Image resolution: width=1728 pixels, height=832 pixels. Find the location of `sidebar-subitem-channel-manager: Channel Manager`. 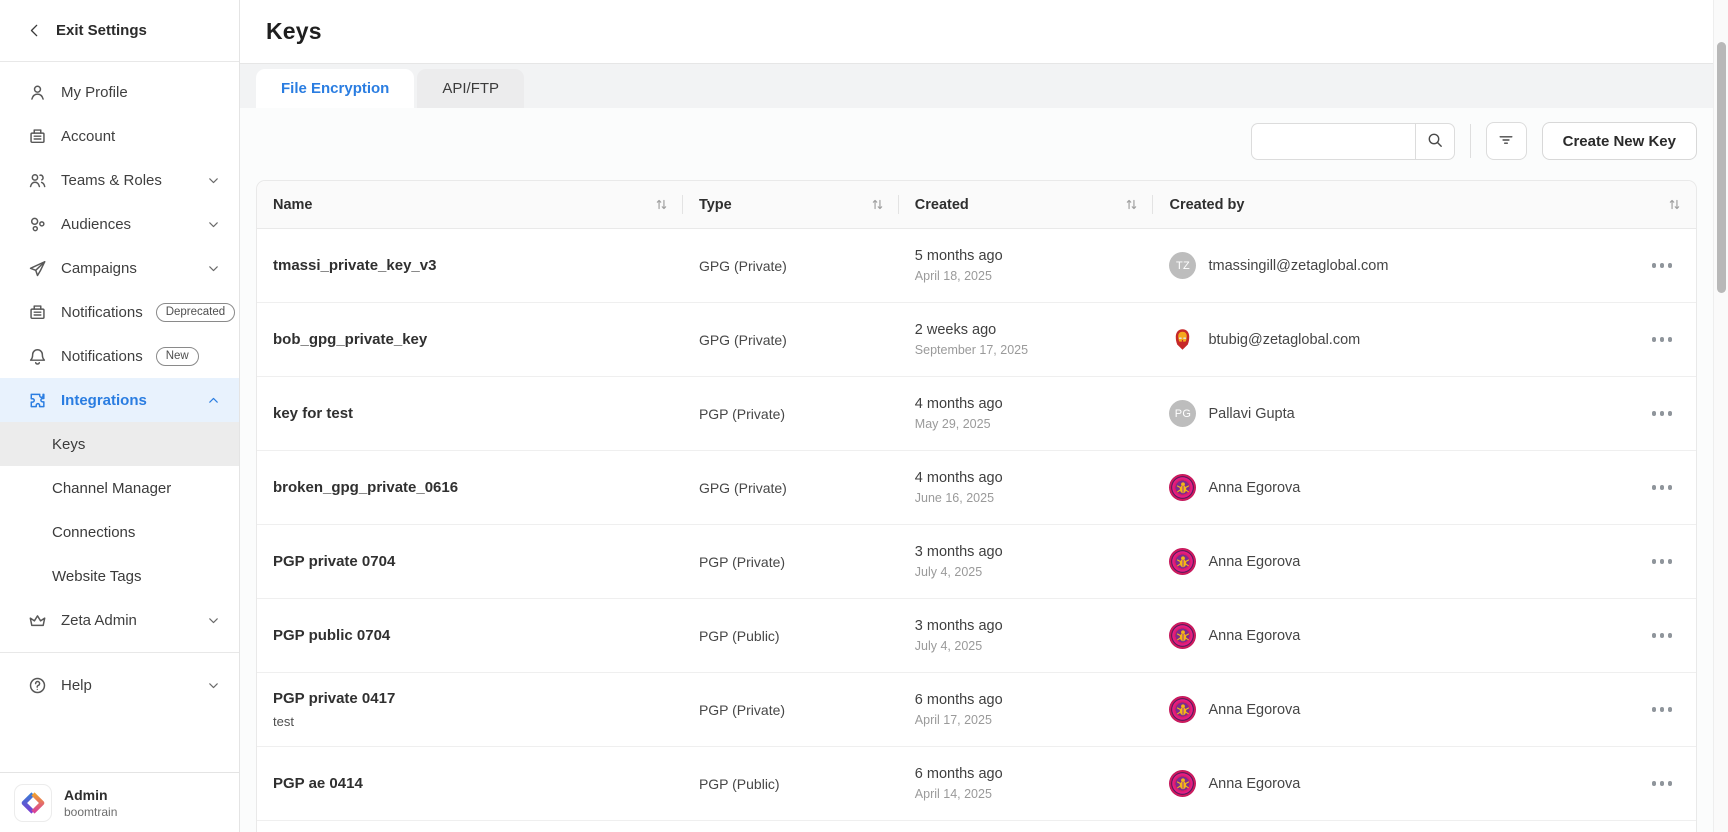

sidebar-subitem-channel-manager: Channel Manager is located at coordinates (112, 488).